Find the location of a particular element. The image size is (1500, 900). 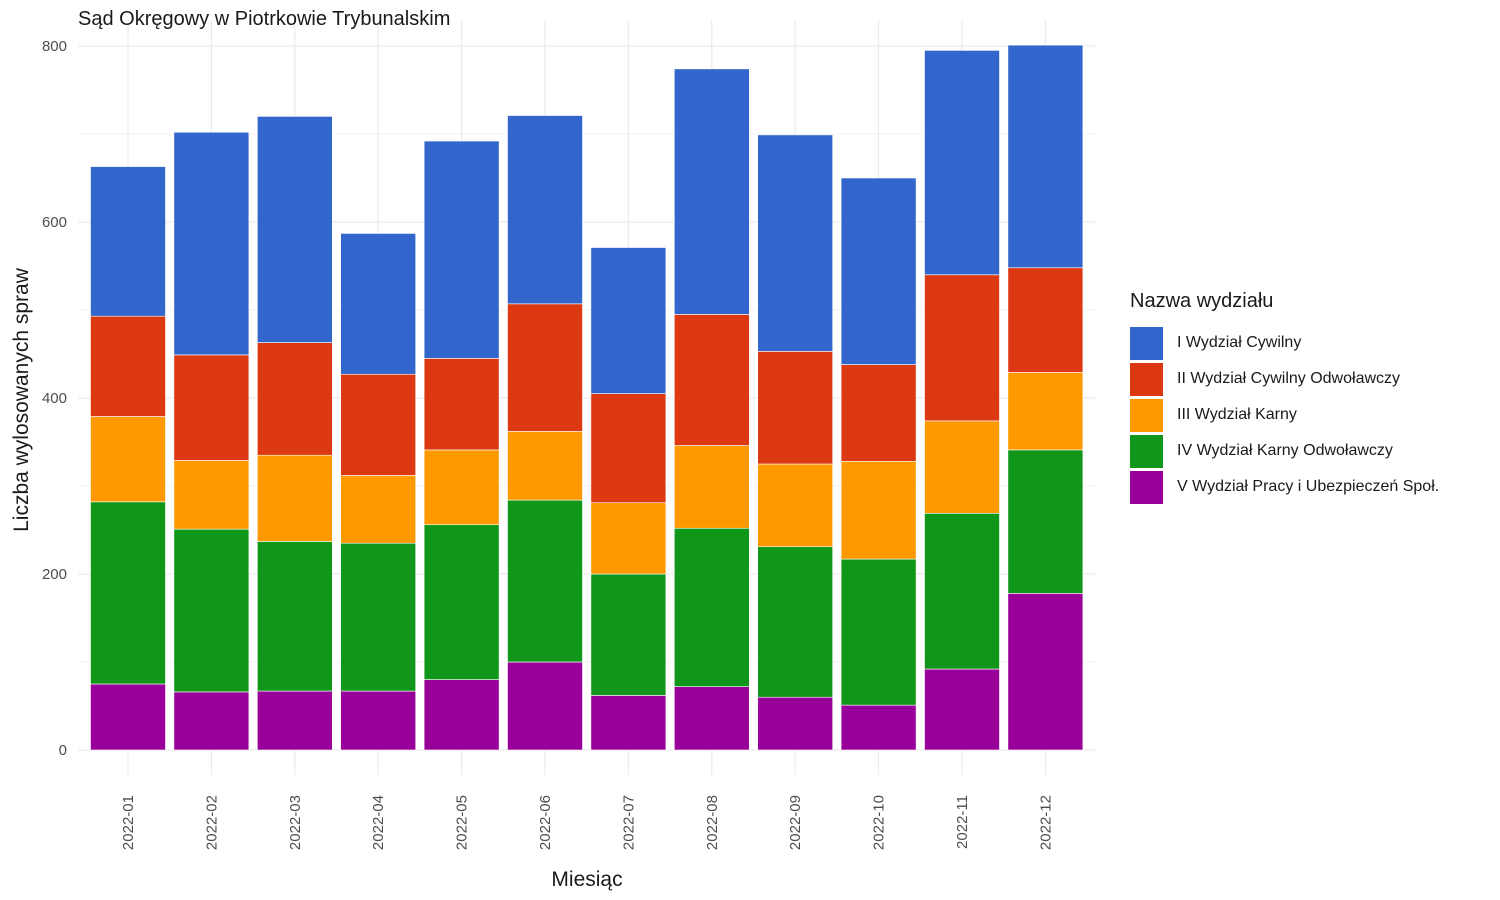

legend-item: I Wydział Cywilny is located at coordinates (1284, 343).